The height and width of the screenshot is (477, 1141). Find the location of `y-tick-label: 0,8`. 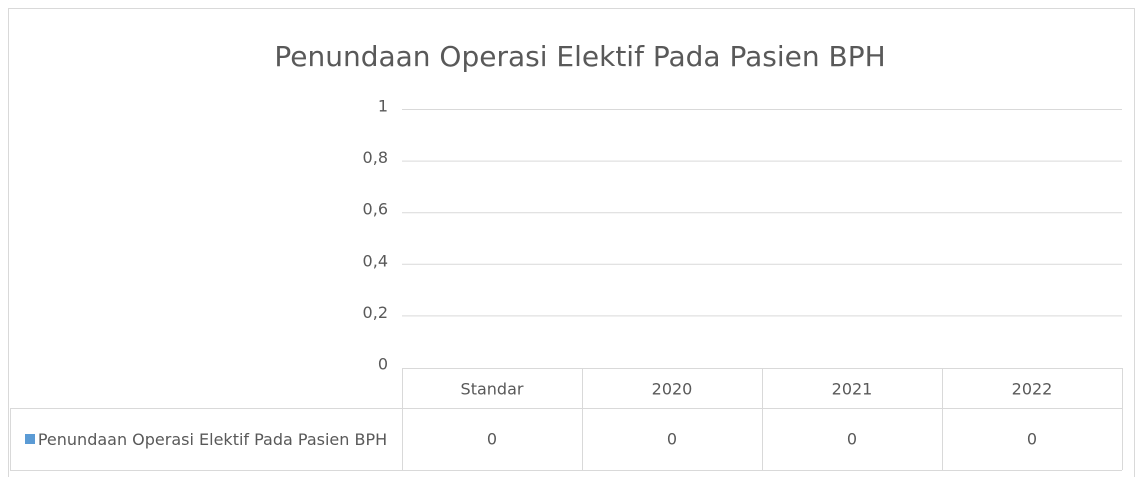

y-tick-label: 0,8 is located at coordinates (375, 157).